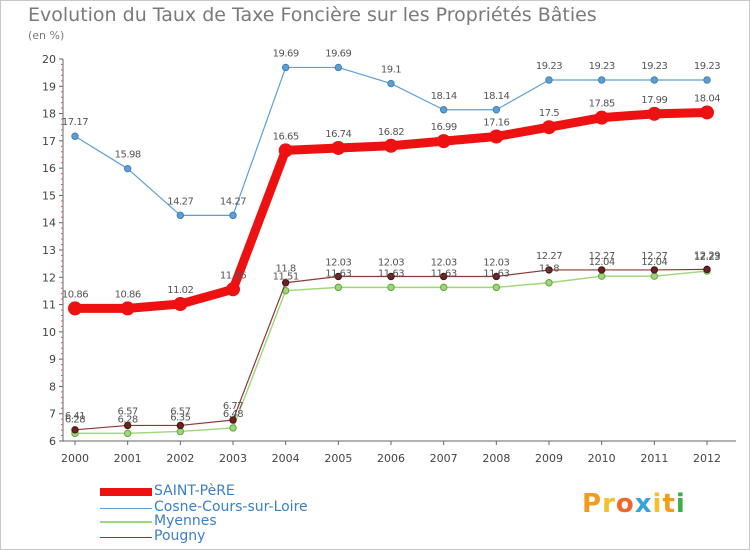  What do you see at coordinates (609, 504) in the screenshot?
I see `logo-letter: r` at bounding box center [609, 504].